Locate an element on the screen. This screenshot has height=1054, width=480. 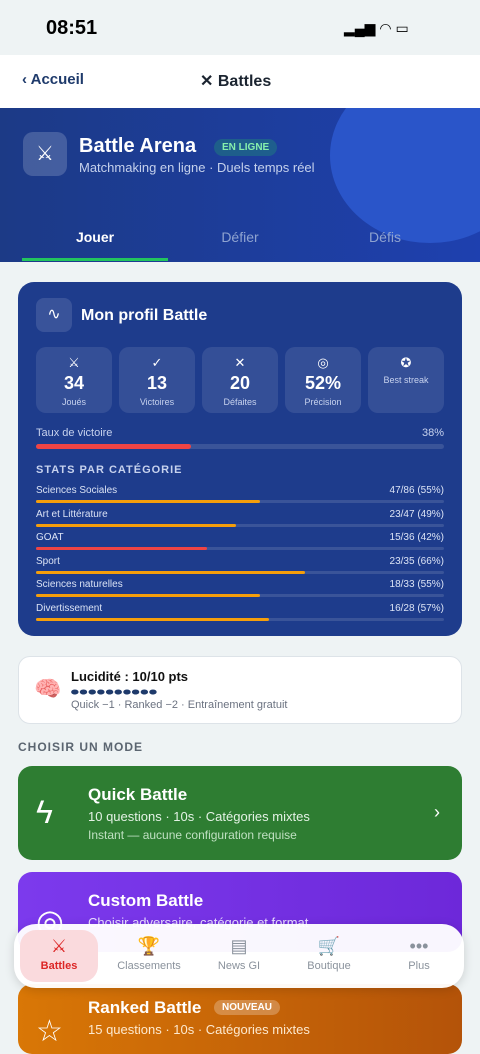
category-name: Sport is located at coordinates (48, 561).